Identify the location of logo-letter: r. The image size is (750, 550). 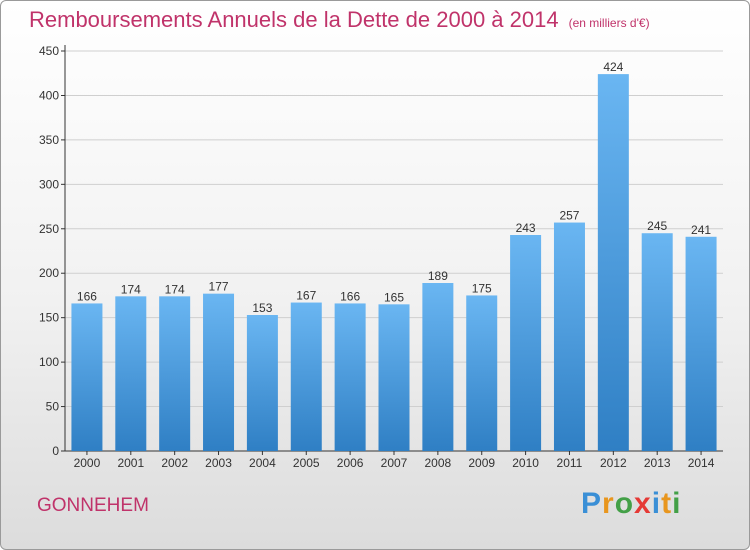
(608, 503).